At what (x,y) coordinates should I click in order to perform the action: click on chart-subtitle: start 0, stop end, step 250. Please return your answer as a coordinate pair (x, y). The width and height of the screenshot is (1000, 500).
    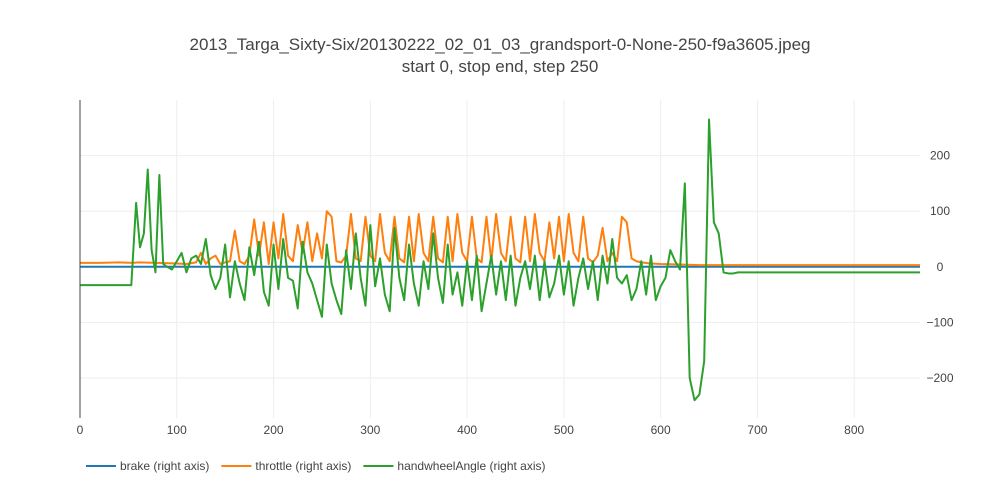
    Looking at the image, I should click on (500, 66).